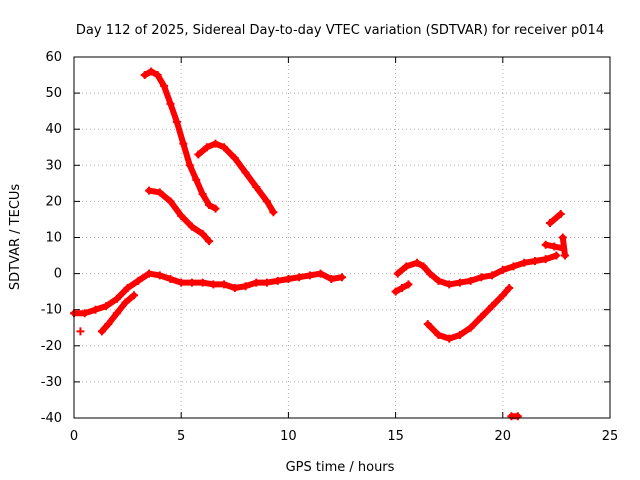 The width and height of the screenshot is (640, 480). Describe the element at coordinates (610, 436) in the screenshot. I see `x-tick-label: 25` at that location.